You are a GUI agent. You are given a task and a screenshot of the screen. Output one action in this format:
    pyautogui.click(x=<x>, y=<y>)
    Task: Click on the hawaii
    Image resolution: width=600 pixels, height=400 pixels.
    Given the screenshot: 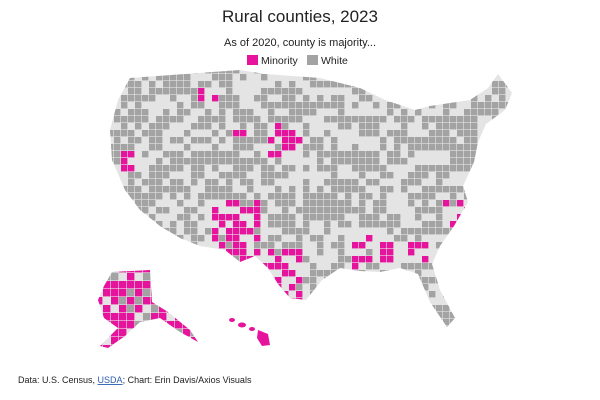 What is the action you would take?
    pyautogui.click(x=249, y=332)
    